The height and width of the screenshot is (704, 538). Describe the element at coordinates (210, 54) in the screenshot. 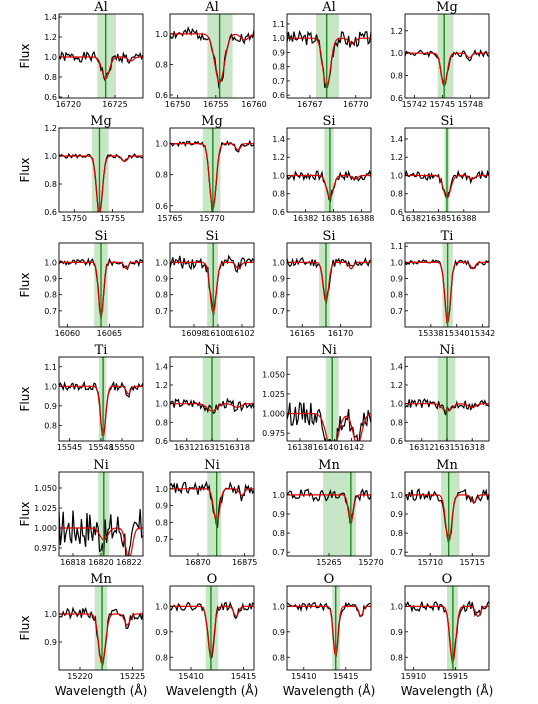

I see `spectrum-panel: Al 16750 16755 16760 0.6 0.8 1.0` at that location.